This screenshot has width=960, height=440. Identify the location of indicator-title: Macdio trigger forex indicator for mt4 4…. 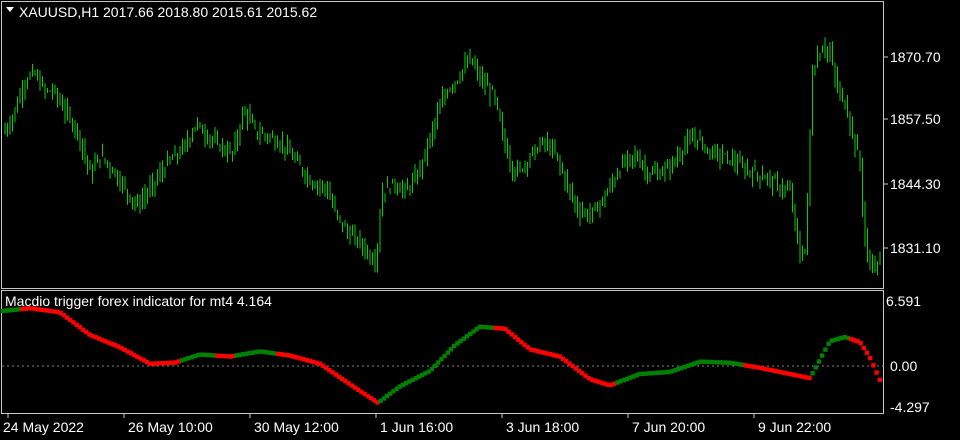
(138, 301).